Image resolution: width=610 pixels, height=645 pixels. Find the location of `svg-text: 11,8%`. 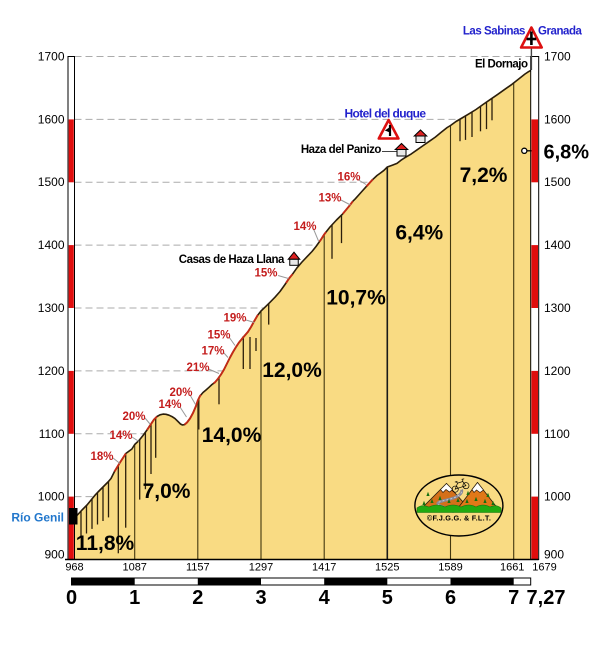

svg-text: 11,8% is located at coordinates (105, 543).